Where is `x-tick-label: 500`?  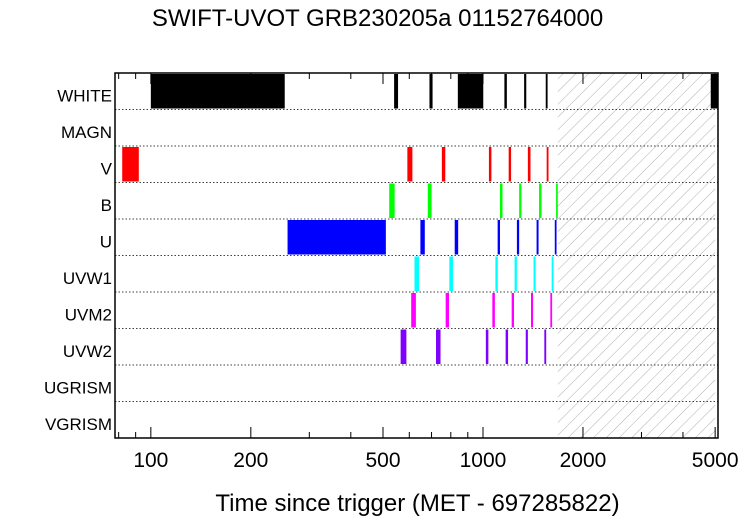
x-tick-label: 500 is located at coordinates (382, 460).